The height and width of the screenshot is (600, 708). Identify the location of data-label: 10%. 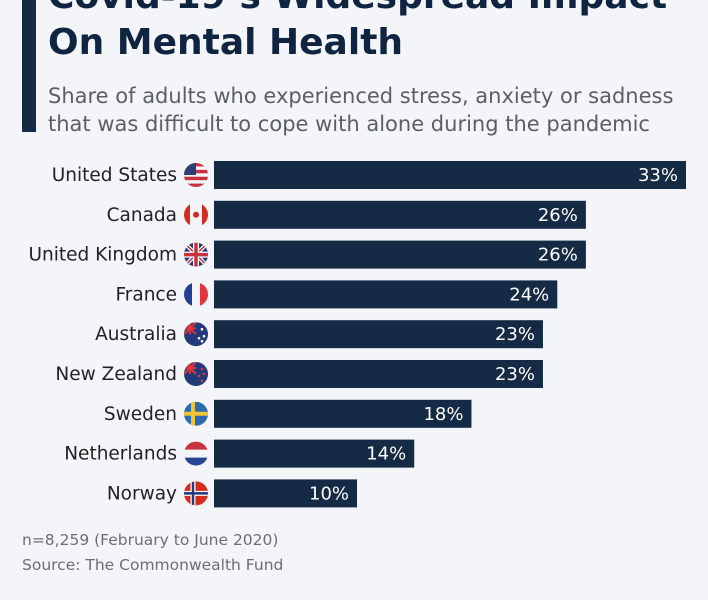
(329, 493).